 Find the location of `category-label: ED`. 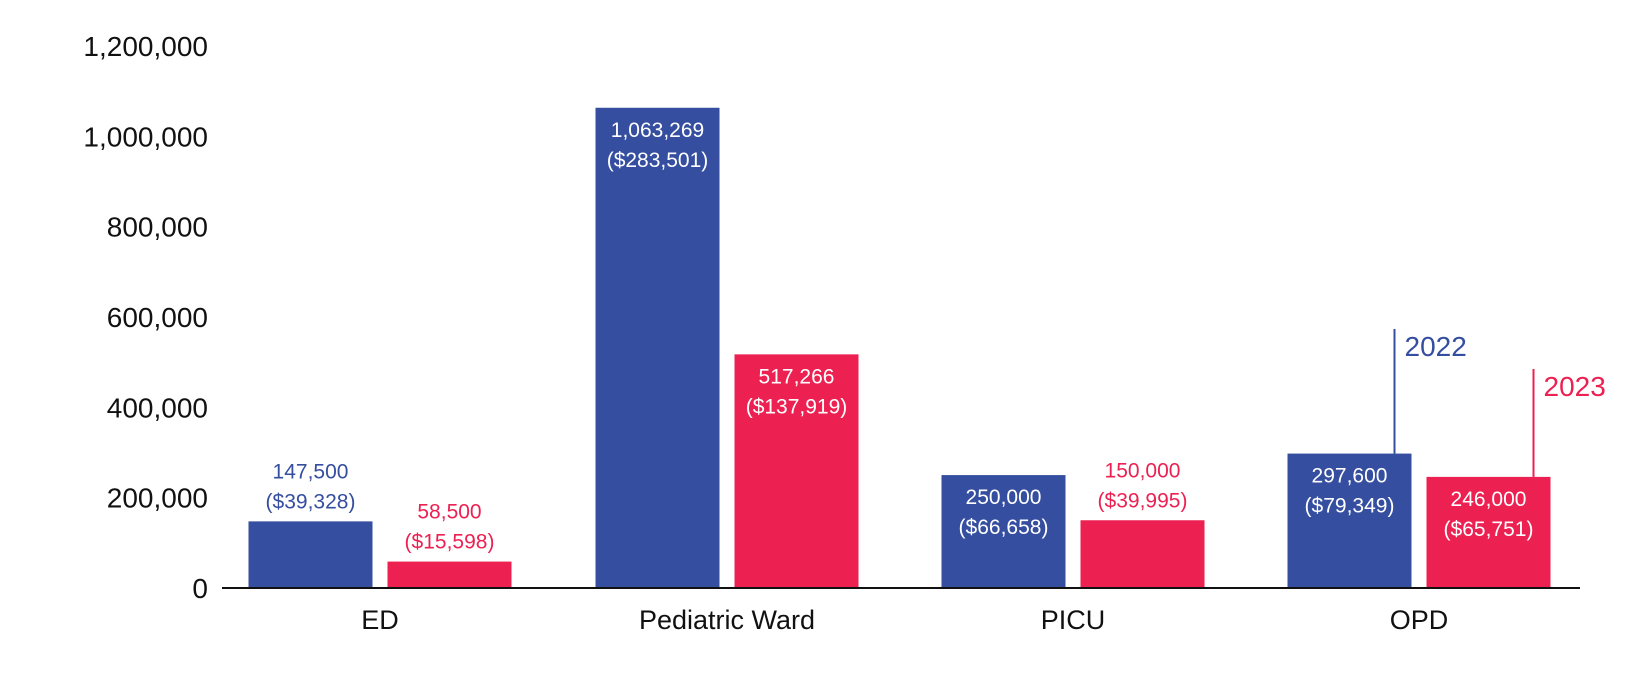

category-label: ED is located at coordinates (380, 620).